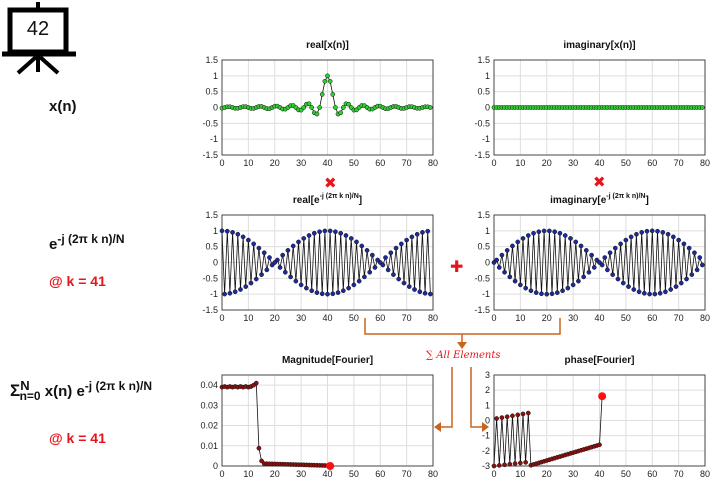 The height and width of the screenshot is (489, 713). What do you see at coordinates (520, 318) in the screenshot?
I see `x-tick-label: 10` at bounding box center [520, 318].